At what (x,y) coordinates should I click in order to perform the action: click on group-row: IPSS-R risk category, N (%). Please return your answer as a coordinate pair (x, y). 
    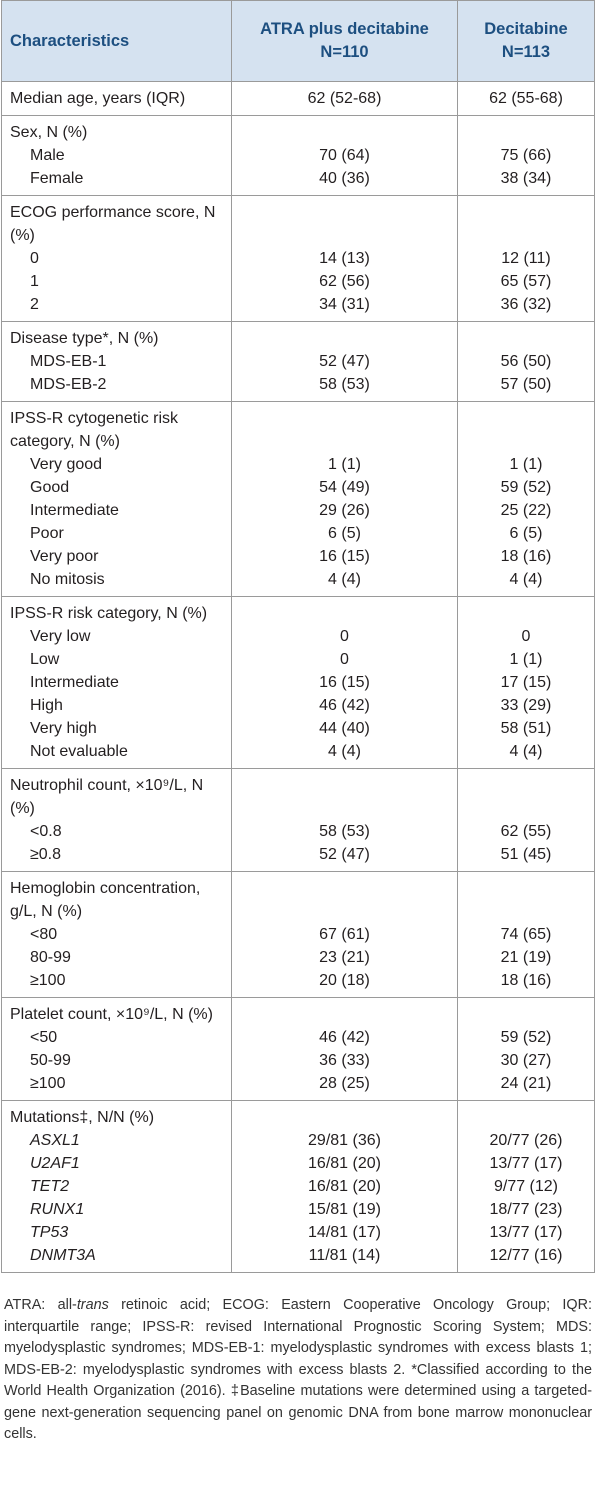
    Looking at the image, I should click on (298, 610).